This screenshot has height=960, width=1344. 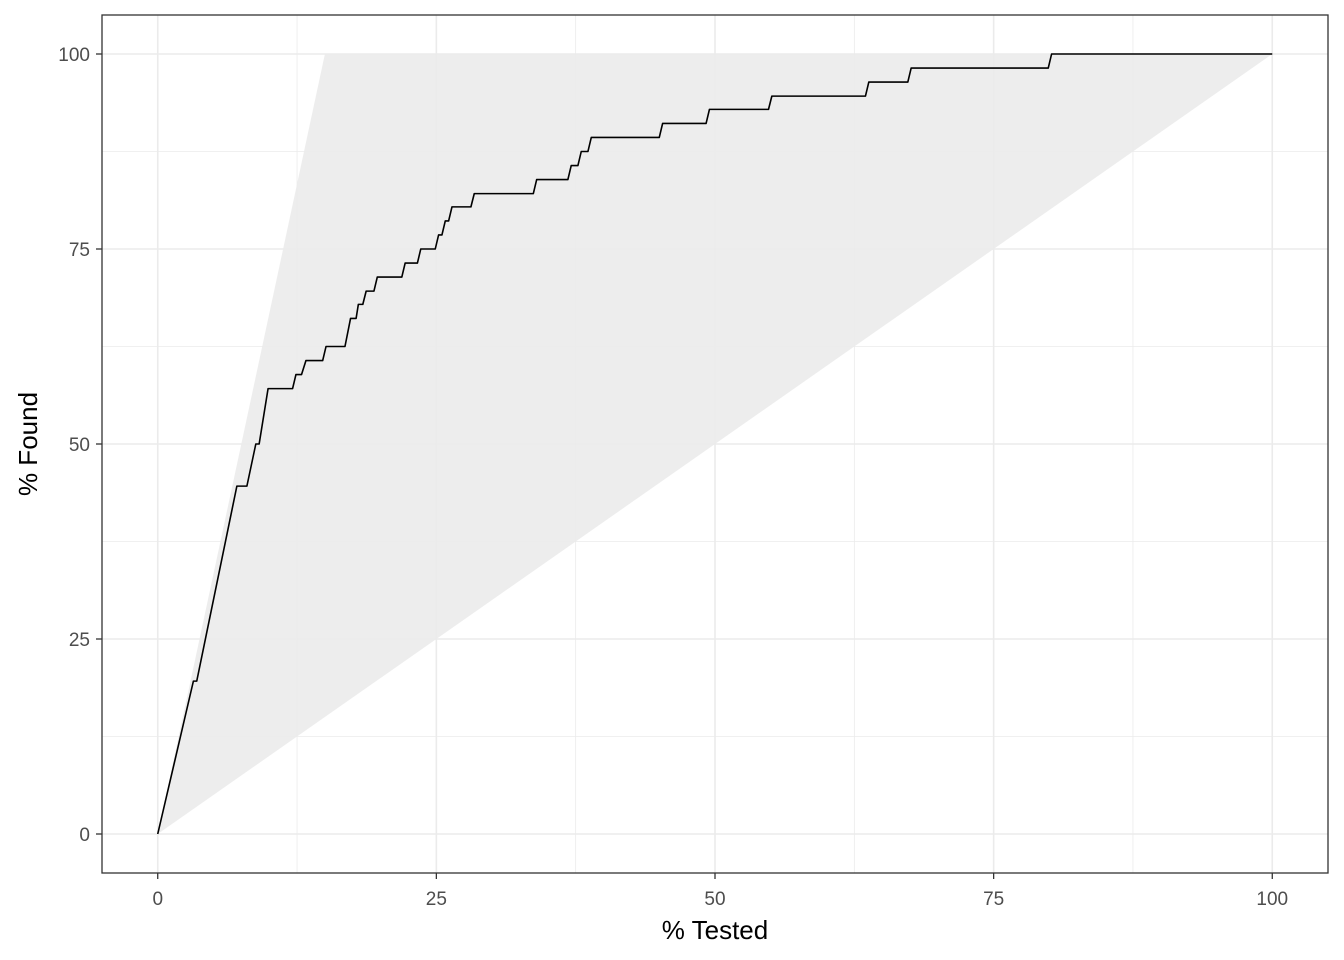 What do you see at coordinates (157, 899) in the screenshot?
I see `x-tick-label-0: 0` at bounding box center [157, 899].